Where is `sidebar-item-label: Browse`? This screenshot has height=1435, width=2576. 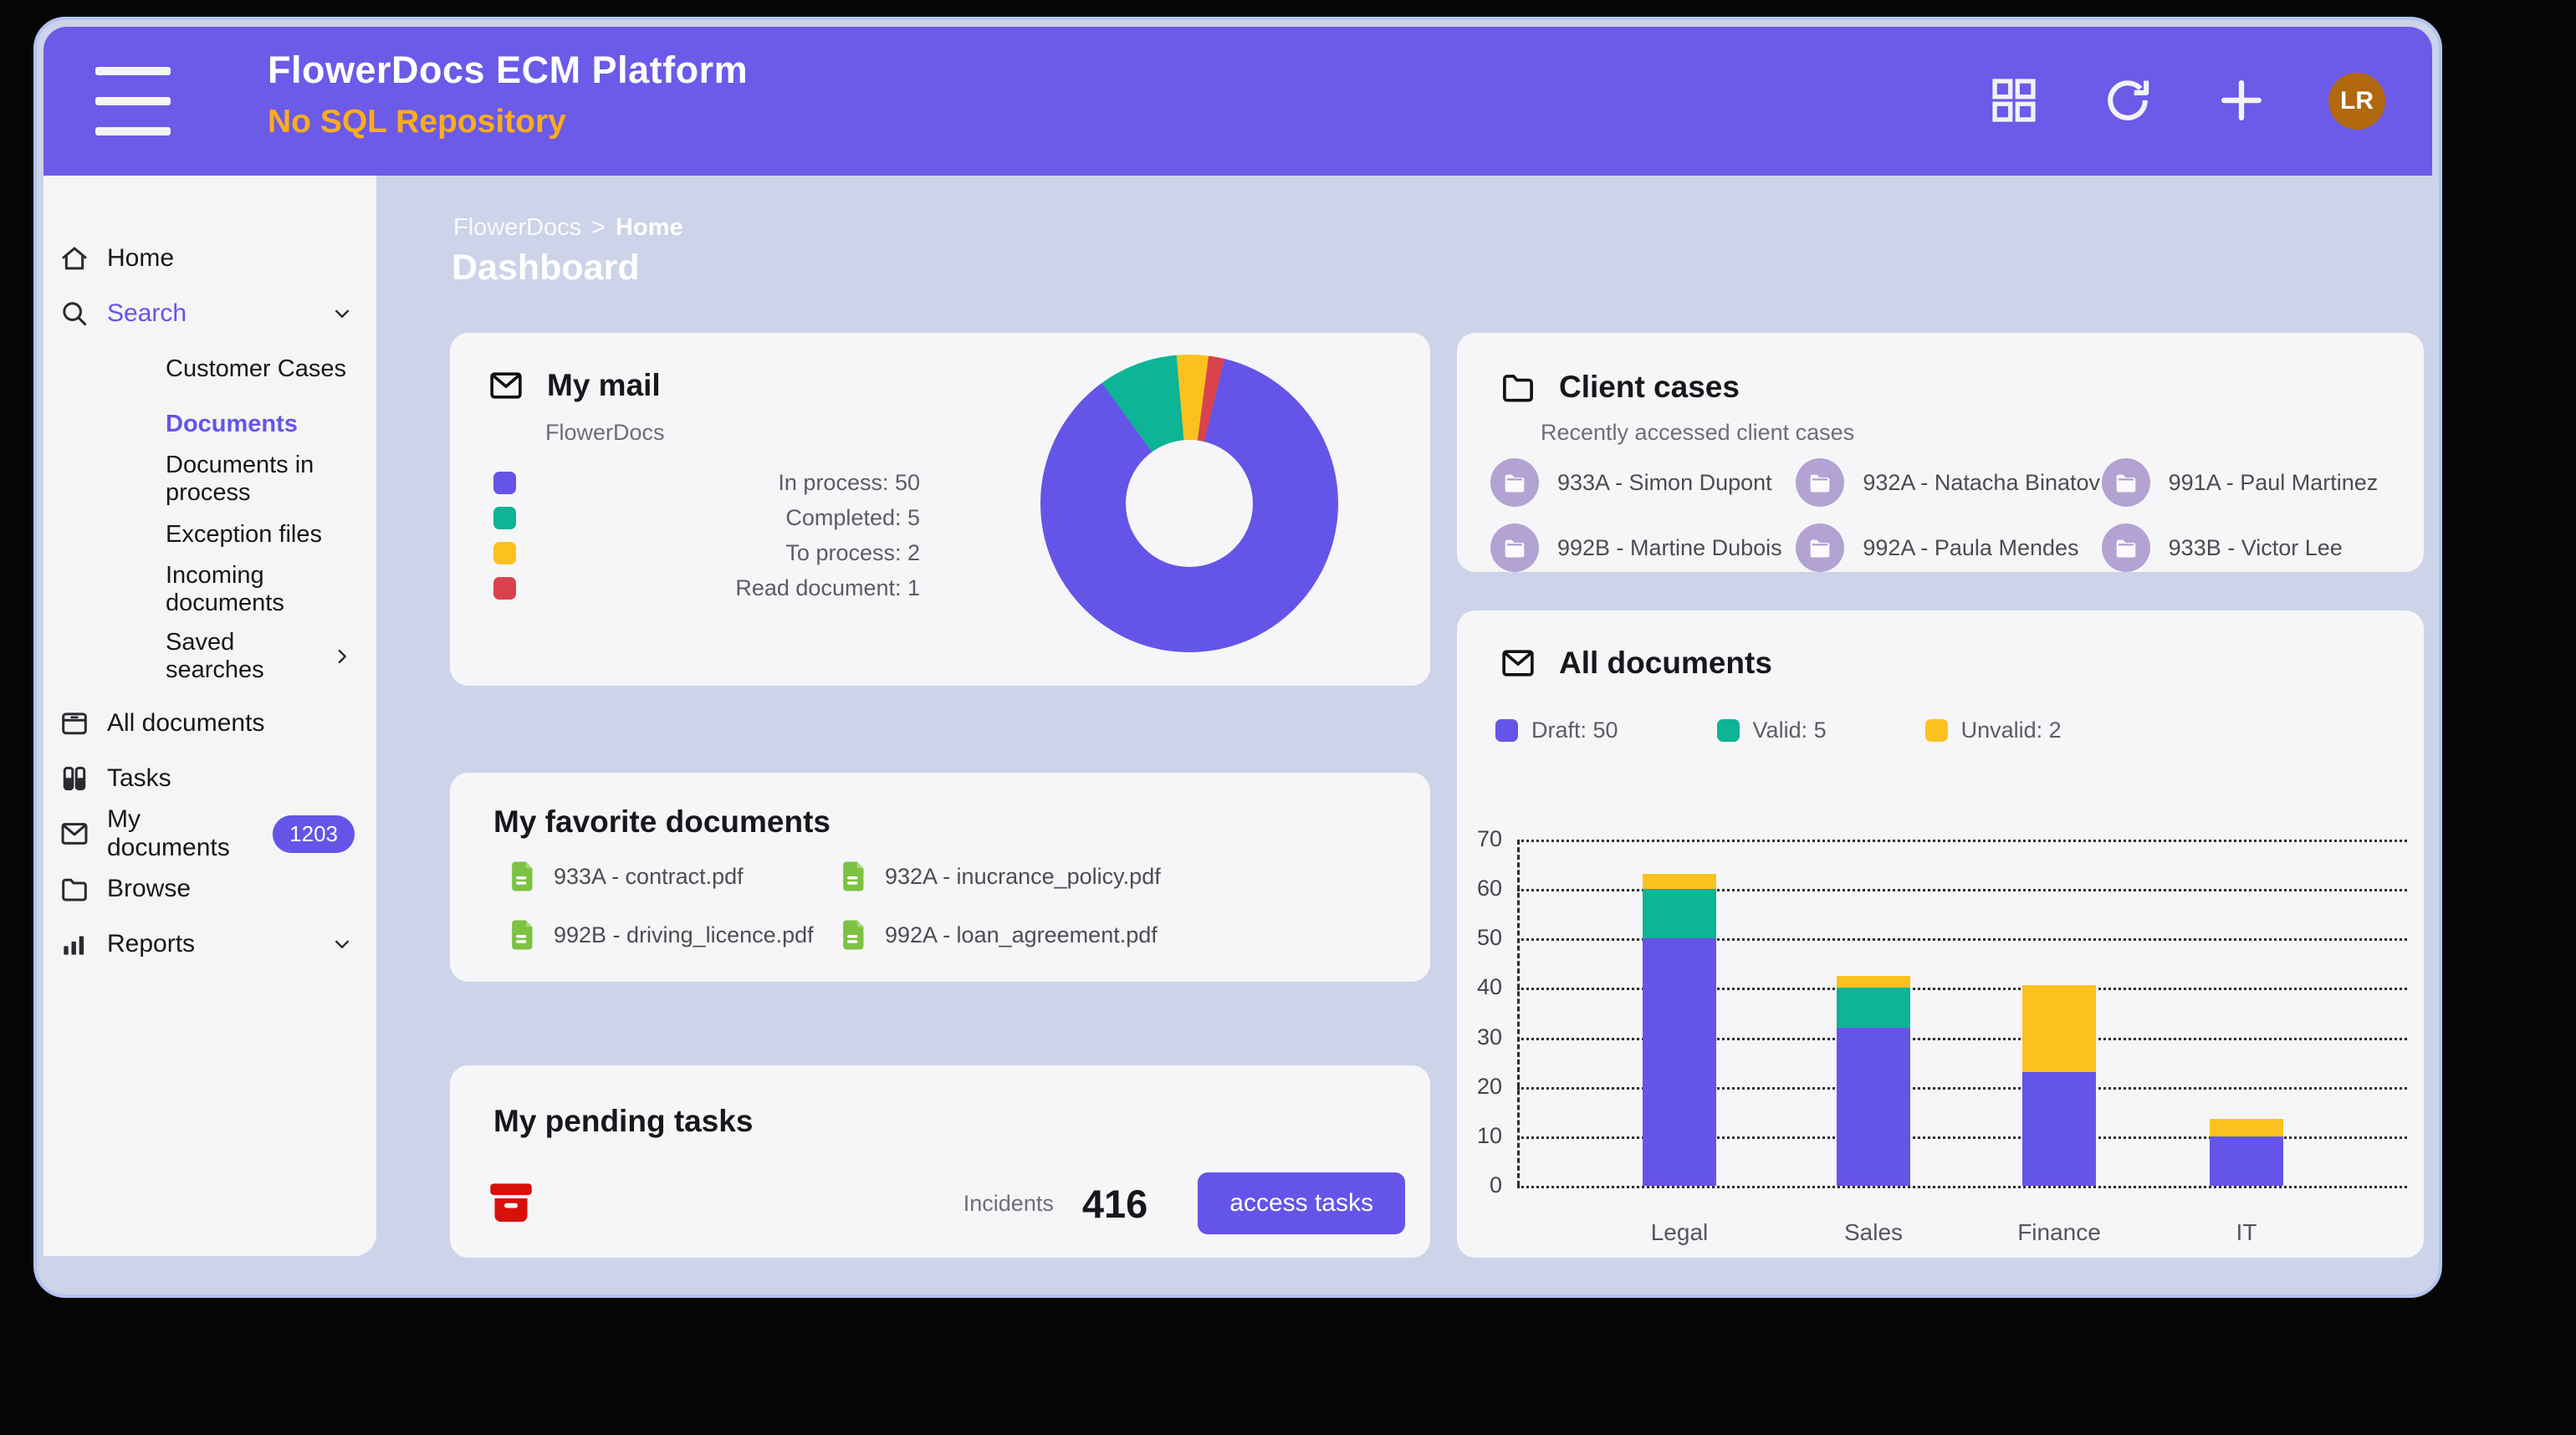
sidebar-item-label: Browse is located at coordinates (149, 888).